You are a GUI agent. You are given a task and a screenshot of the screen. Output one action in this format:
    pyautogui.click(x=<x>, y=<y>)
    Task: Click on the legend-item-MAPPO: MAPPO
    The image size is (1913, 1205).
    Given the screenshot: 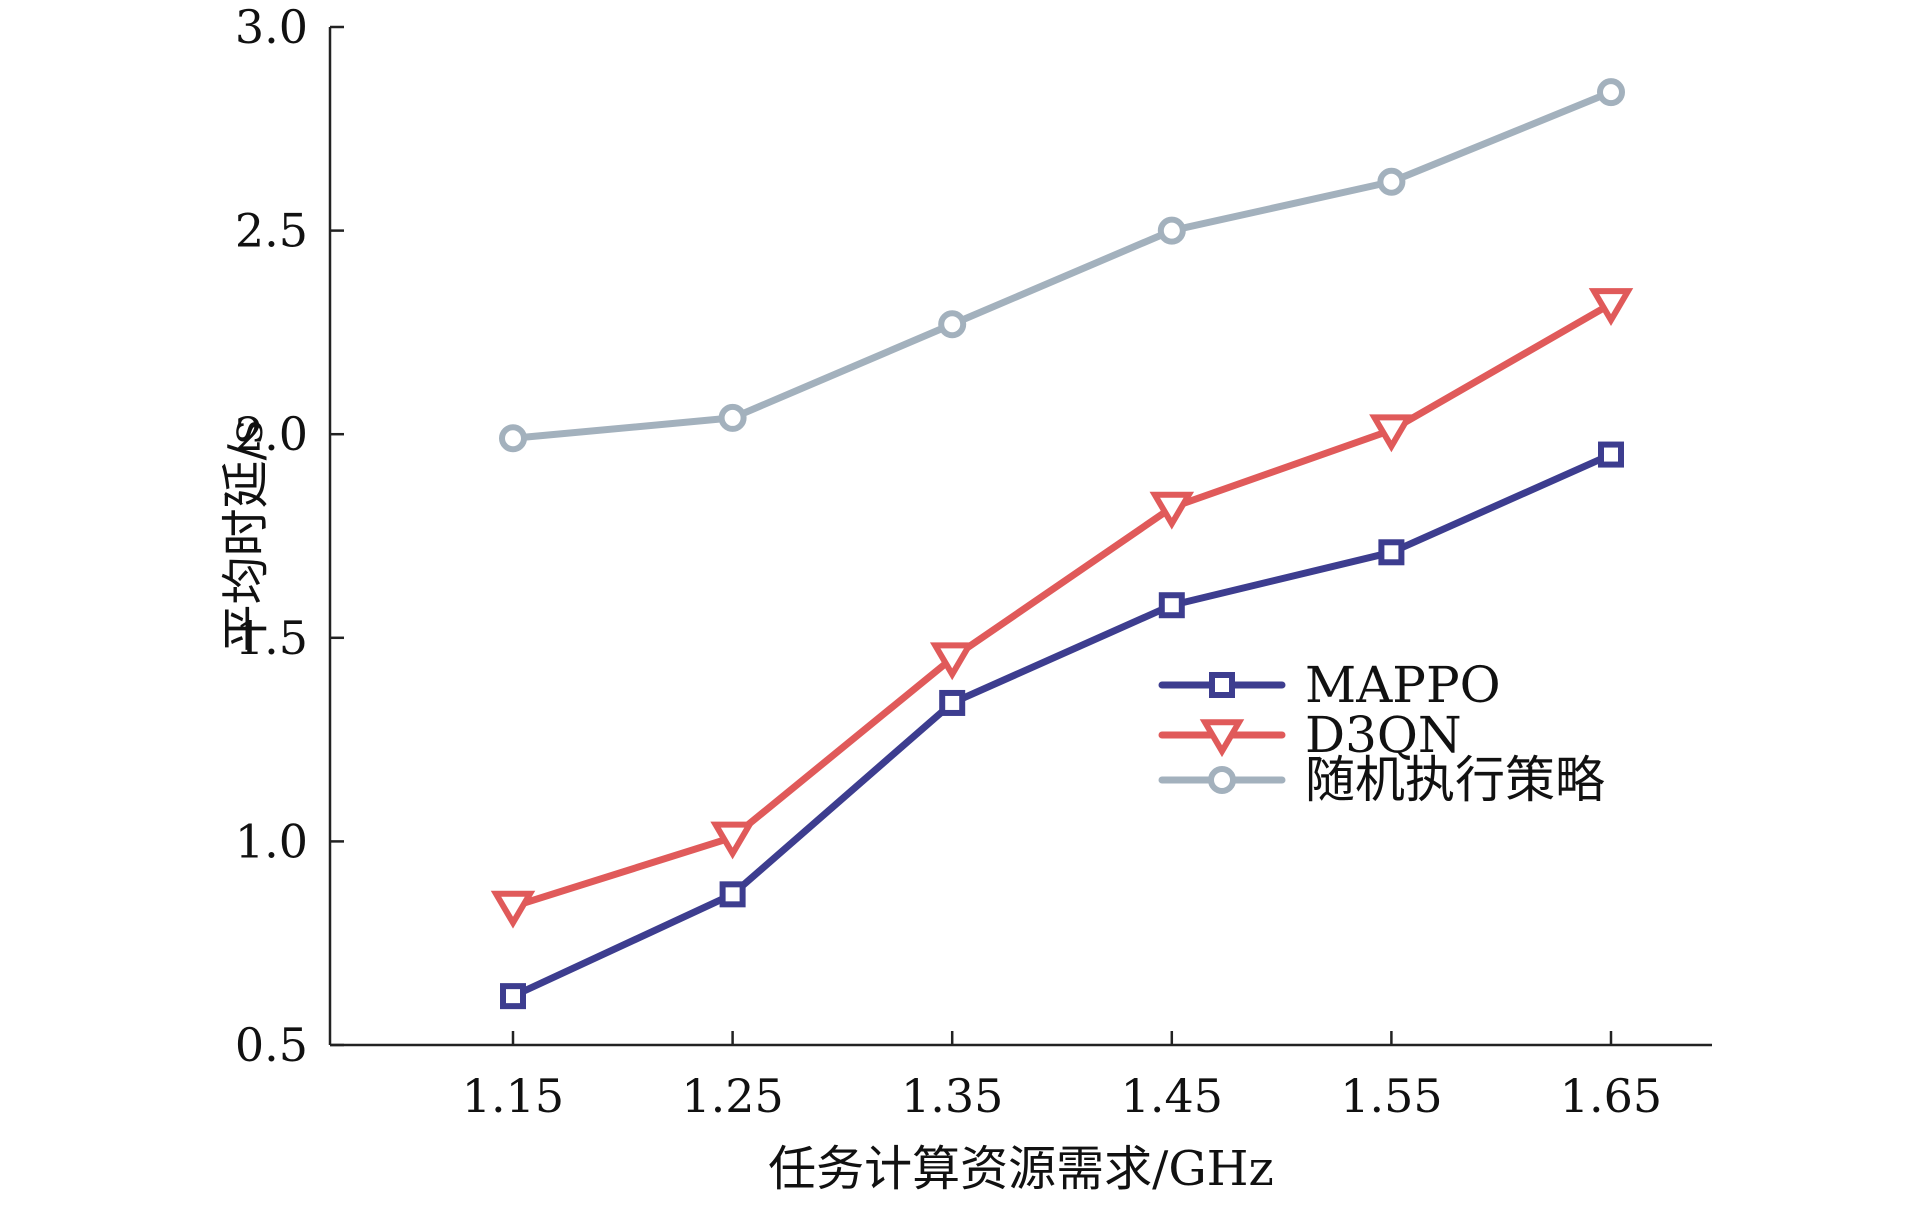 What is the action you would take?
    pyautogui.click(x=1329, y=685)
    